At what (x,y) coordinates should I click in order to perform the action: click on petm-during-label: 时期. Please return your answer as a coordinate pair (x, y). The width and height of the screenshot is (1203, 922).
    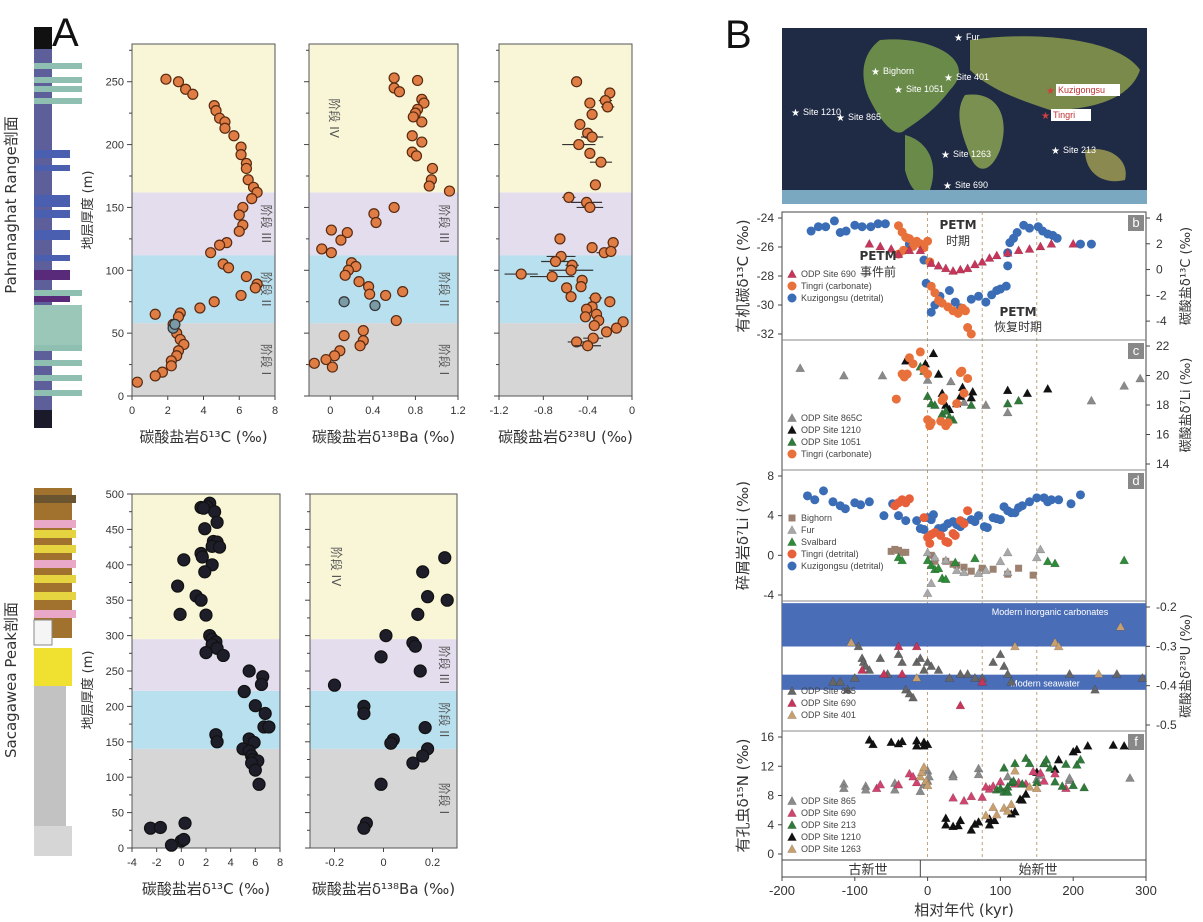
    Looking at the image, I should click on (958, 241).